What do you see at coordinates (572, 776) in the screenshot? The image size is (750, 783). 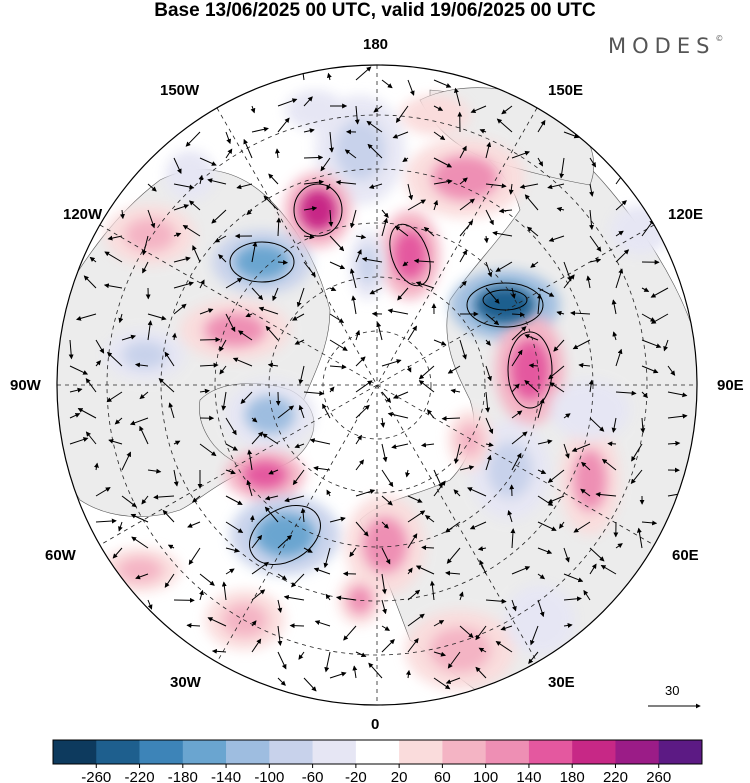 I see `colorbar-tick-label-11: 180` at bounding box center [572, 776].